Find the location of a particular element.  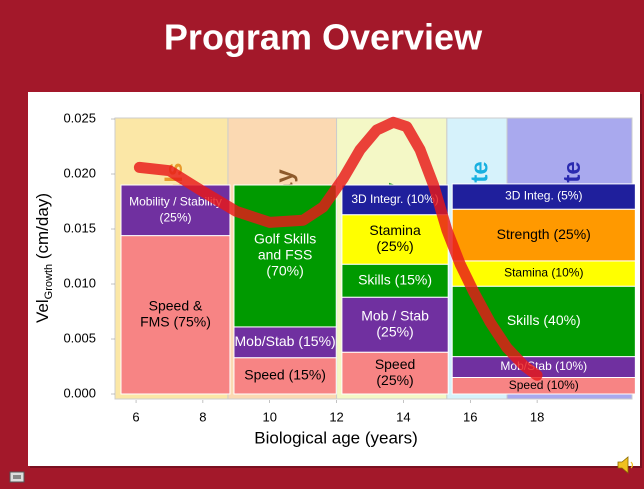

y-tick-label: 0.025 is located at coordinates (79, 117).